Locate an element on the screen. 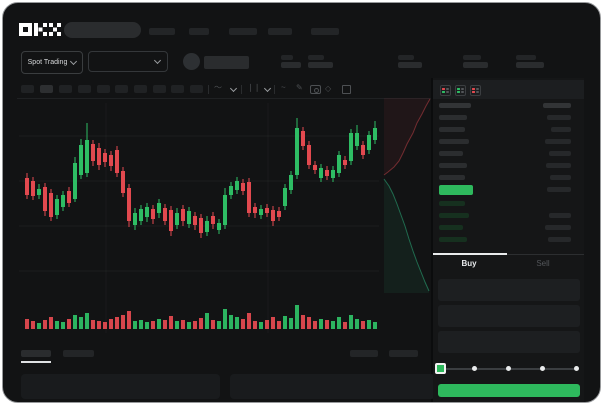 This screenshot has height=405, width=603. orderbook-view-both-icon is located at coordinates (445, 90).